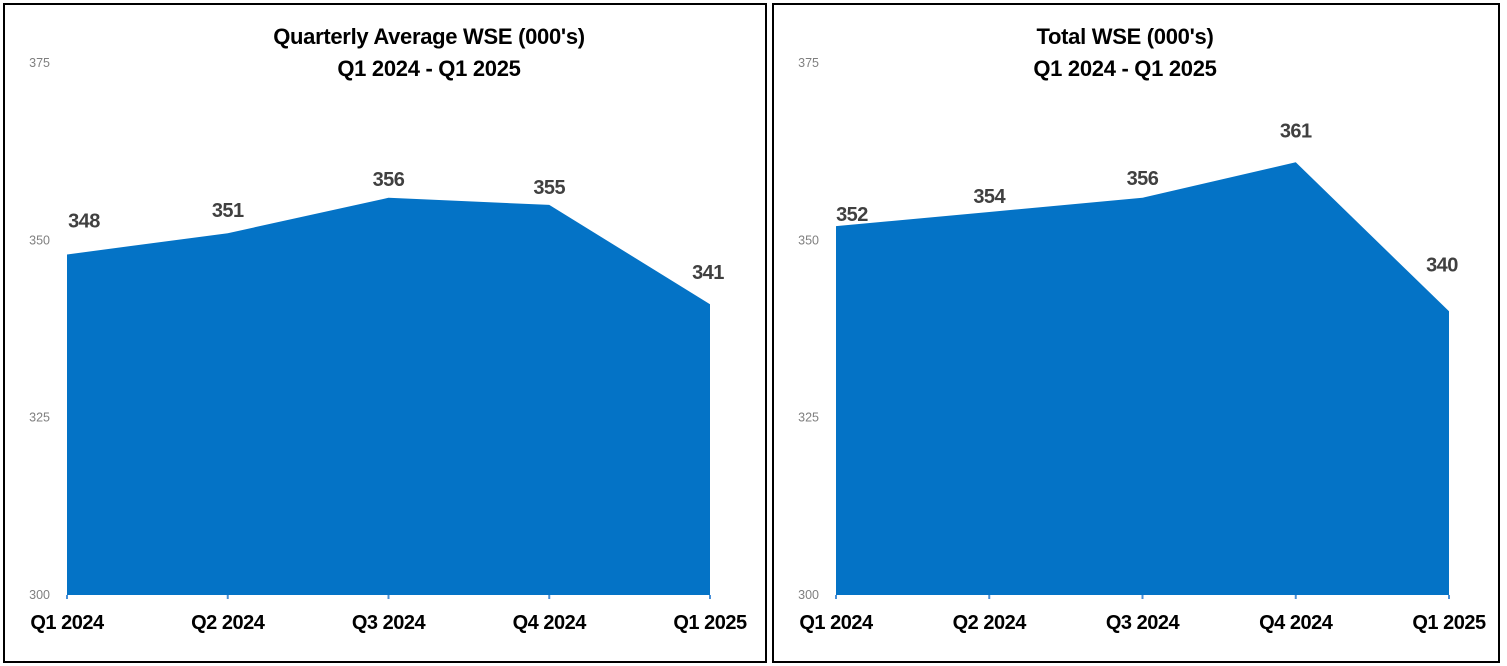 The image size is (1507, 666). Describe the element at coordinates (1442, 265) in the screenshot. I see `data-label: 340` at that location.